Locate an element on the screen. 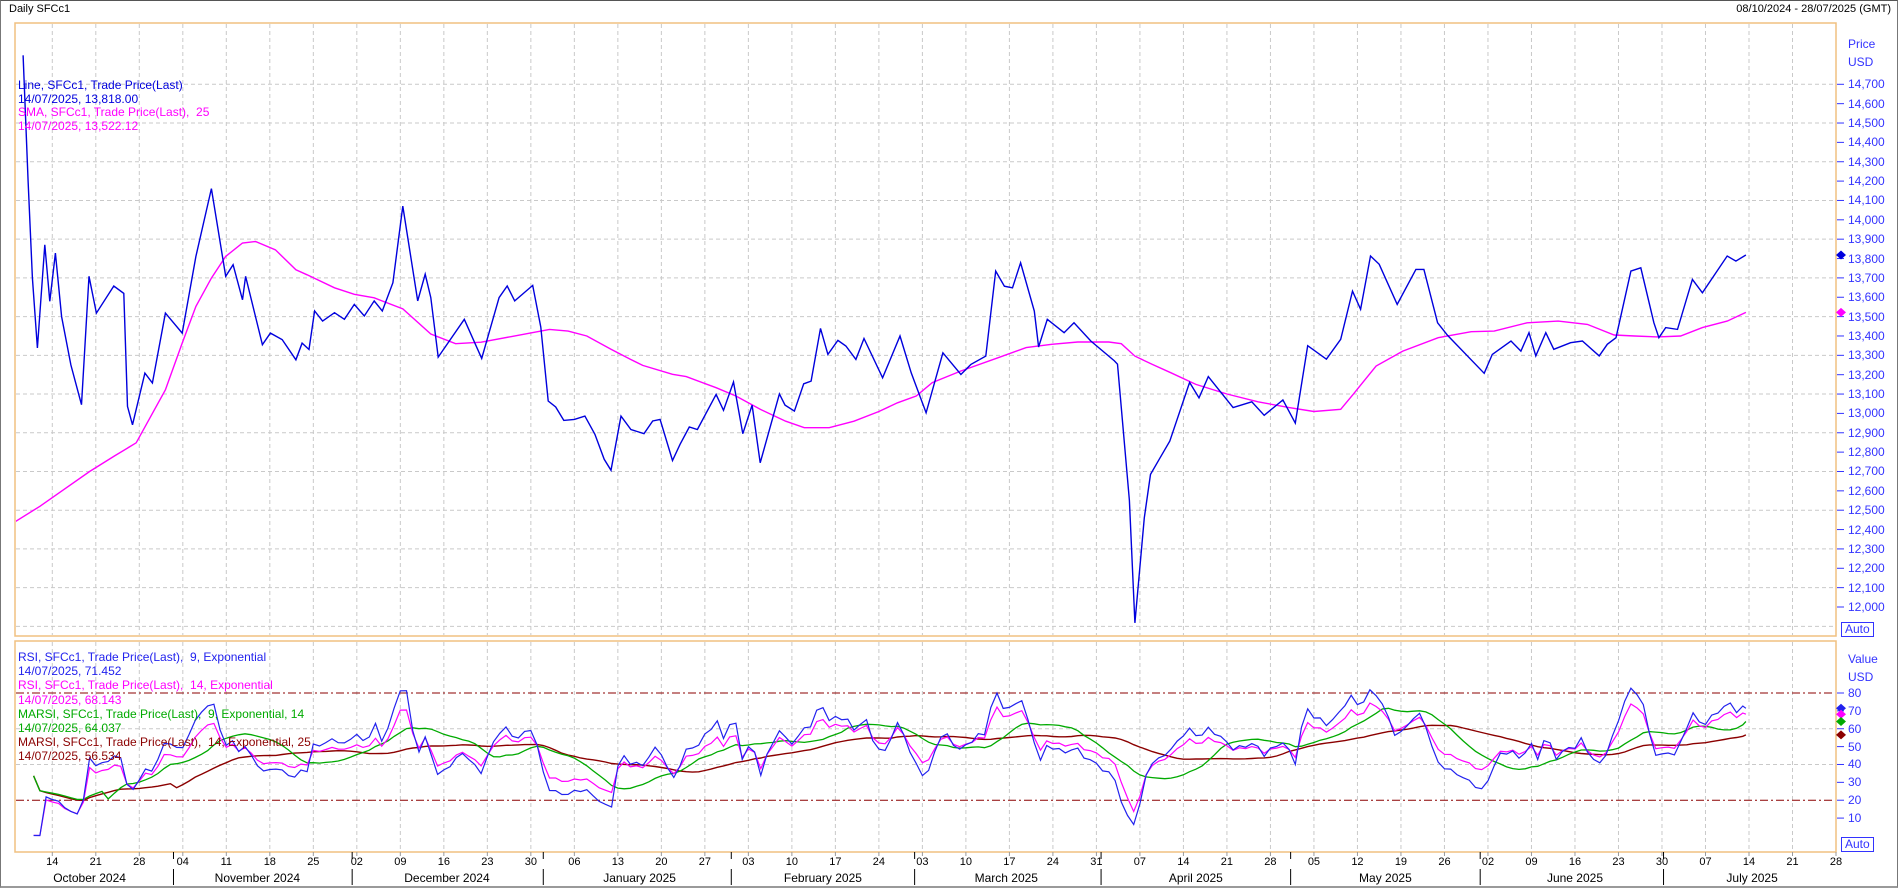 This screenshot has width=1898, height=888. window-title: Daily SFCc1 is located at coordinates (40, 9).